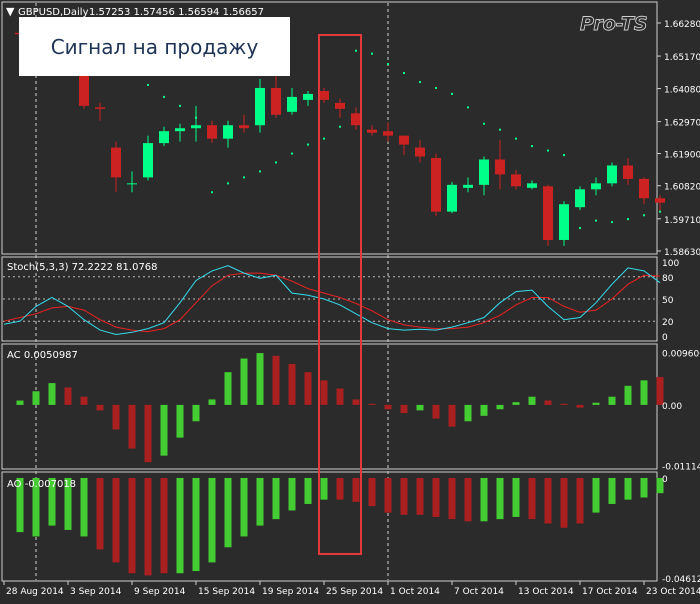 The width and height of the screenshot is (700, 604). I want to click on sell-signal-label: Сигнал на продажу, so click(154, 46).